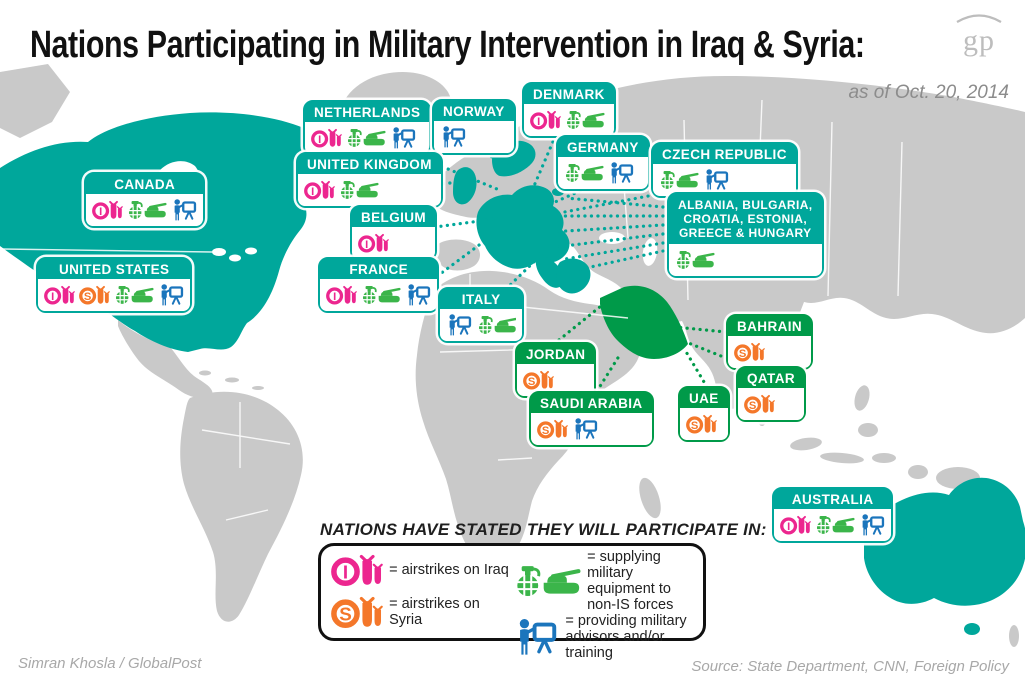 Image resolution: width=1025 pixels, height=683 pixels. What do you see at coordinates (241, 506) in the screenshot?
I see `landmass-south-america` at bounding box center [241, 506].